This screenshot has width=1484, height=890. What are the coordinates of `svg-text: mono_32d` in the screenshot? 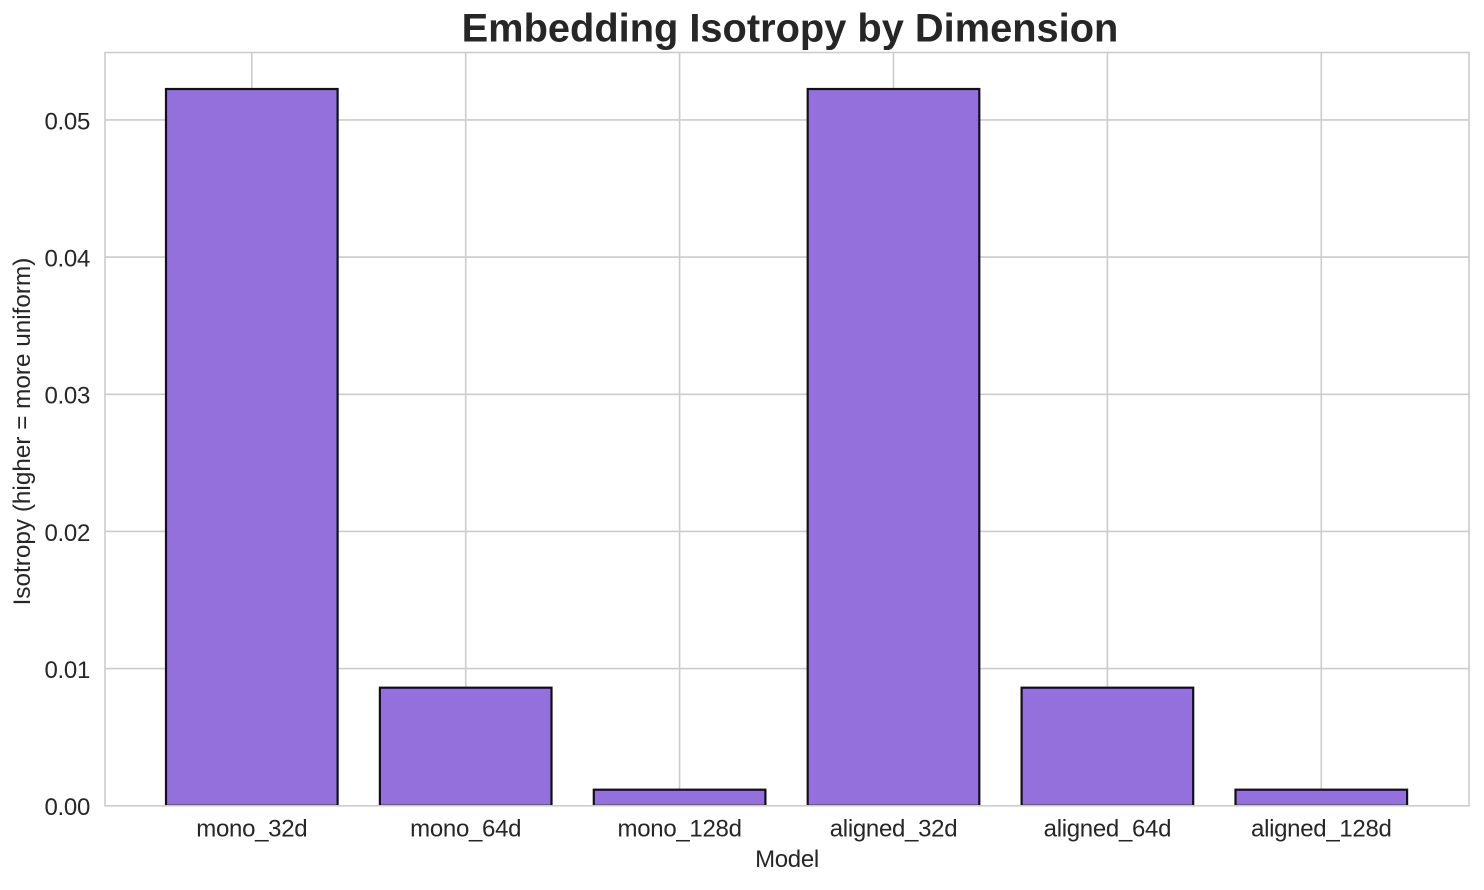 It's located at (251, 828).